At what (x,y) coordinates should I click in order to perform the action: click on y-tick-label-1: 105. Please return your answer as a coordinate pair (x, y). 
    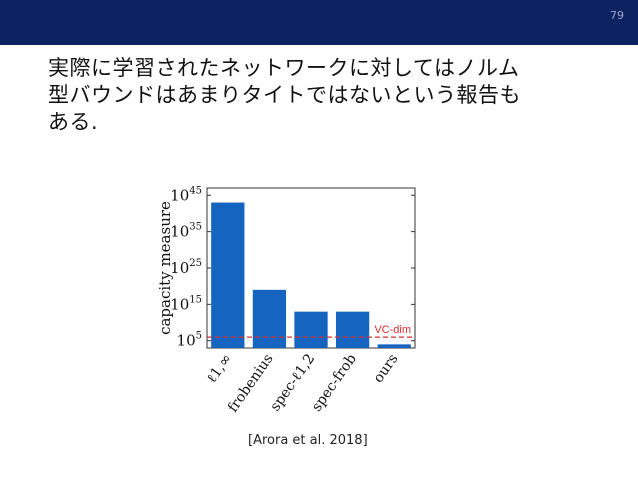
    Looking at the image, I should click on (189, 340).